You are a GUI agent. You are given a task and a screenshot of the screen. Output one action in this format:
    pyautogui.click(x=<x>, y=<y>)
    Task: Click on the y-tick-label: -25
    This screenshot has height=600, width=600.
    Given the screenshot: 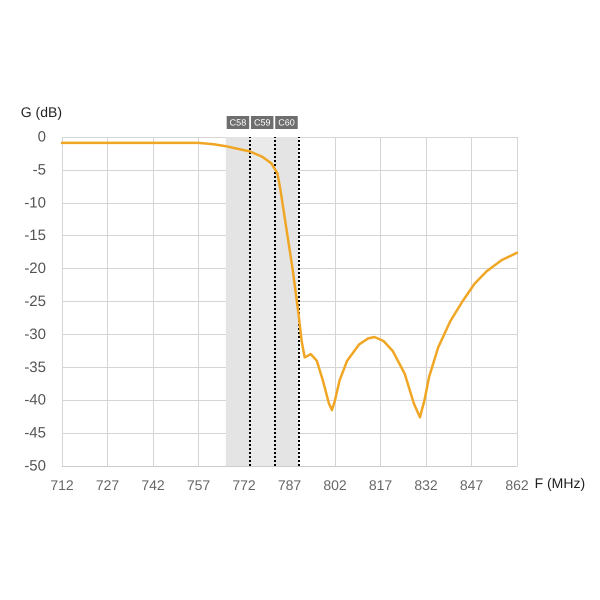 What is the action you would take?
    pyautogui.click(x=35, y=301)
    